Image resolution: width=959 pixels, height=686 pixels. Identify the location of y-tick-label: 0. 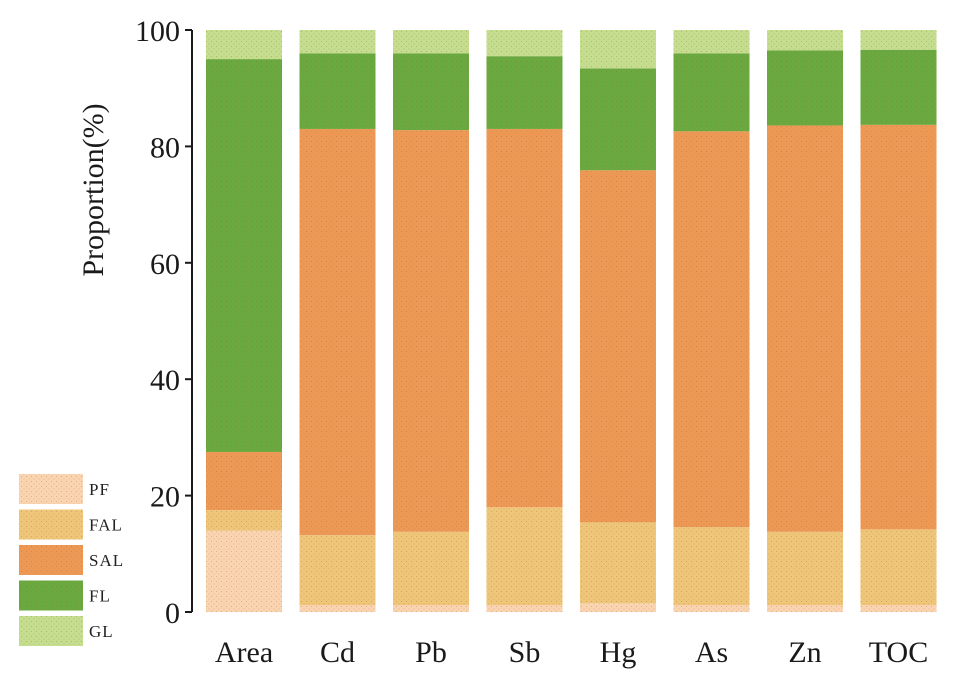
(172, 613).